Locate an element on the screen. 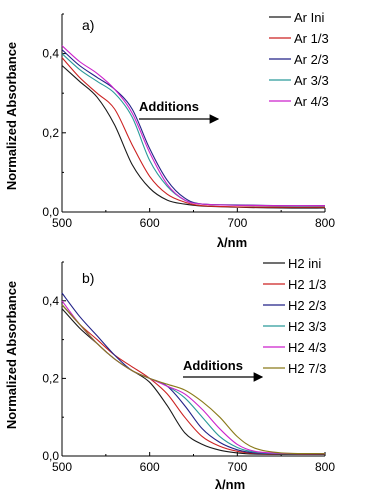  legend-label: H2 2/3 is located at coordinates (307, 305).